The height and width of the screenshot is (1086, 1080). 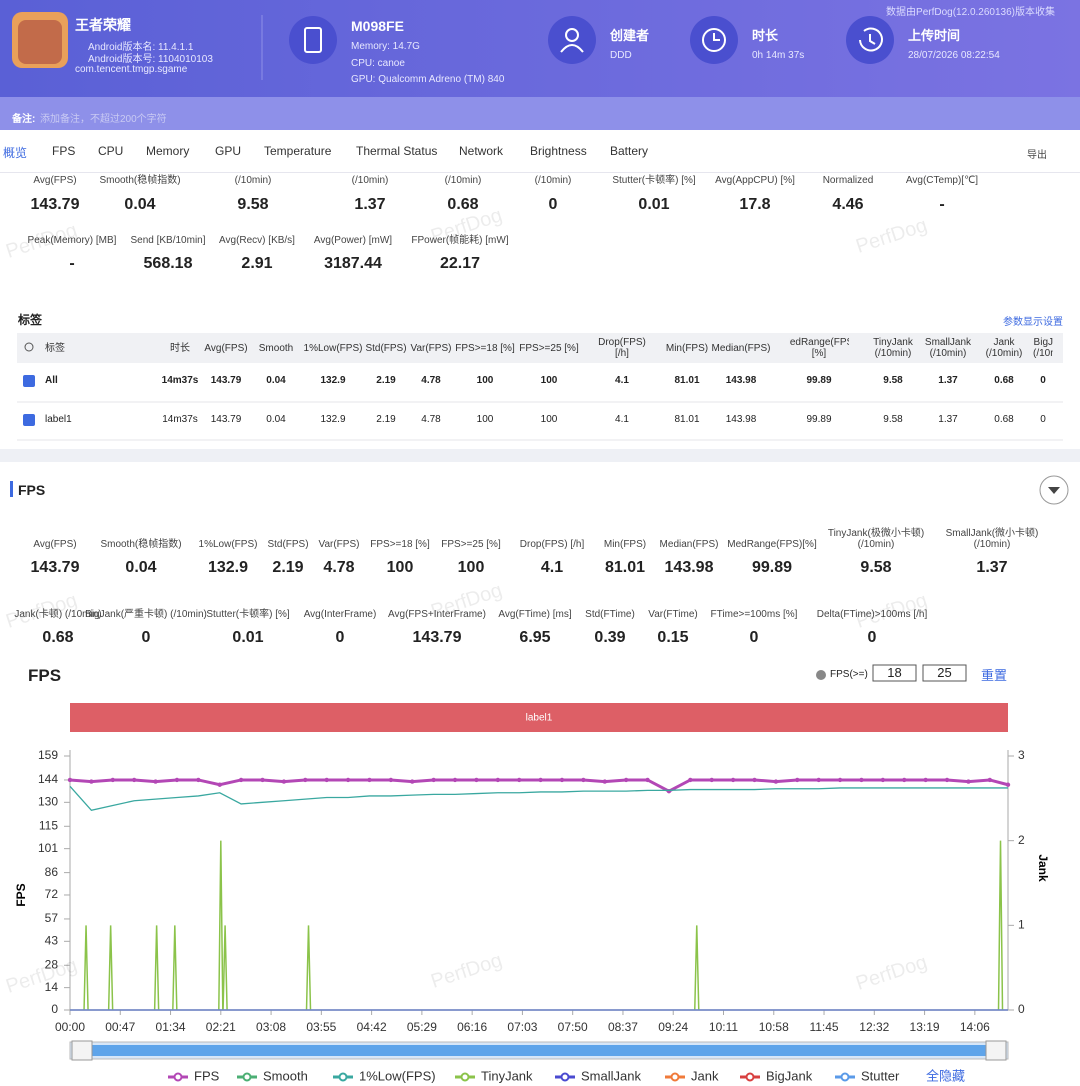 What do you see at coordinates (168, 151) in the screenshot?
I see `tab: Memory` at bounding box center [168, 151].